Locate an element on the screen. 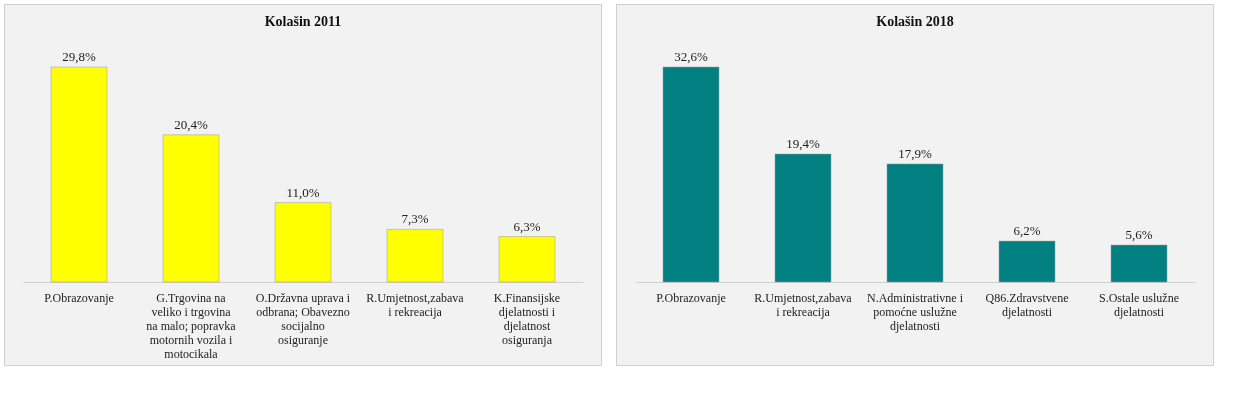  data-label: 7,3% is located at coordinates (415, 219).